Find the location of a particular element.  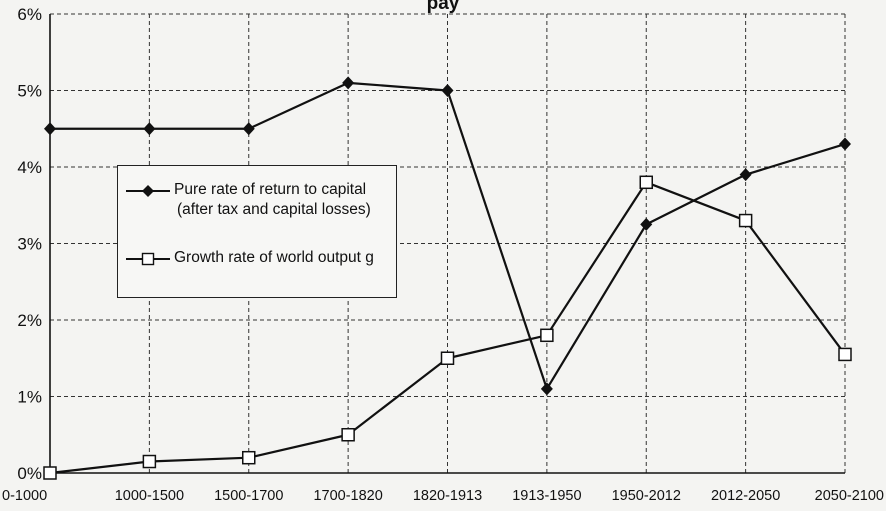

open-square-marker-icon is located at coordinates (148, 259).